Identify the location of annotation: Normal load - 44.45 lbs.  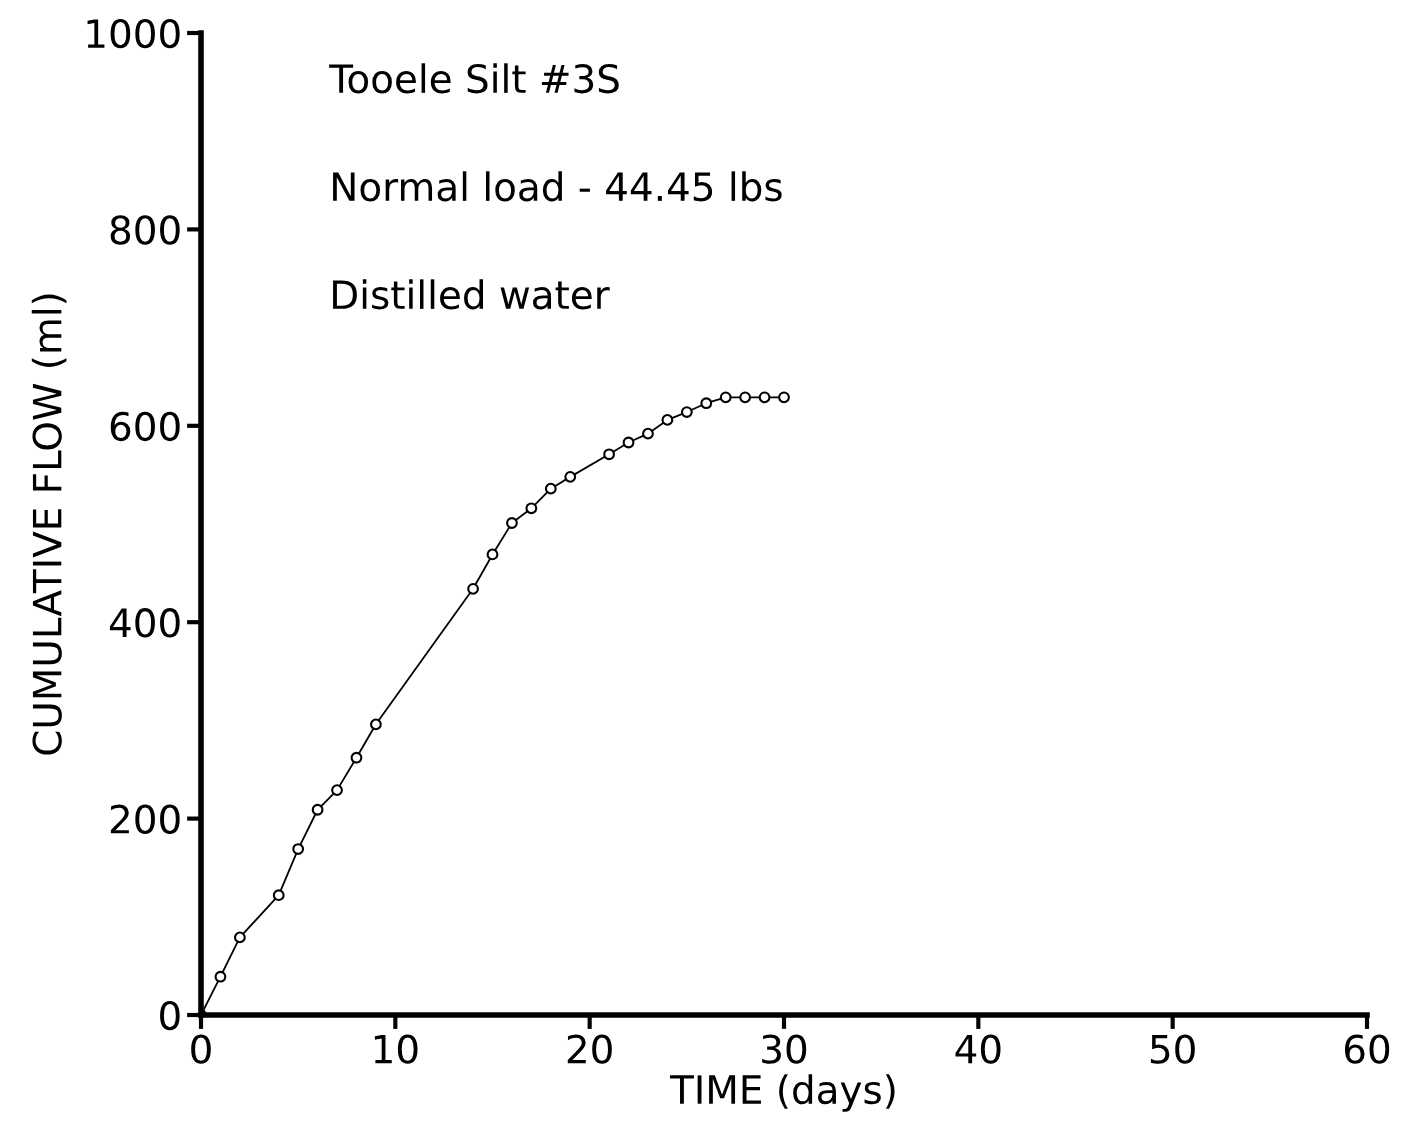
(557, 186).